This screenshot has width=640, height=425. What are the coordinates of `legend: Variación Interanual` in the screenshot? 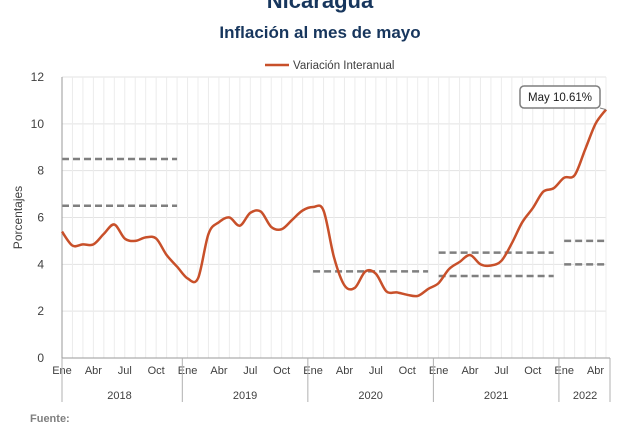 It's located at (329, 66).